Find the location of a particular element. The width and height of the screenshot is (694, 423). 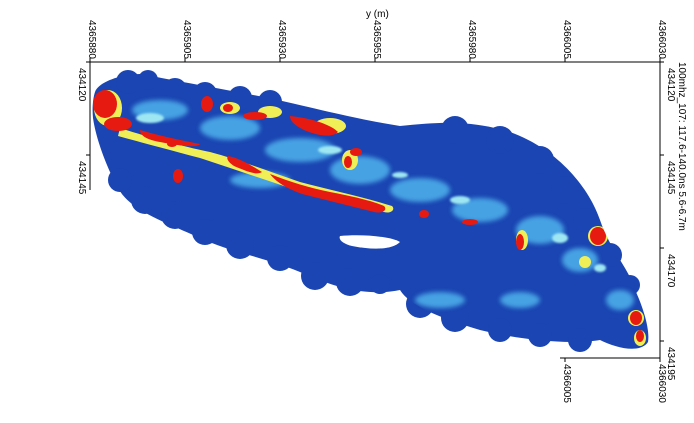

bottom-tick-label: 4366005 is located at coordinates (566, 383).